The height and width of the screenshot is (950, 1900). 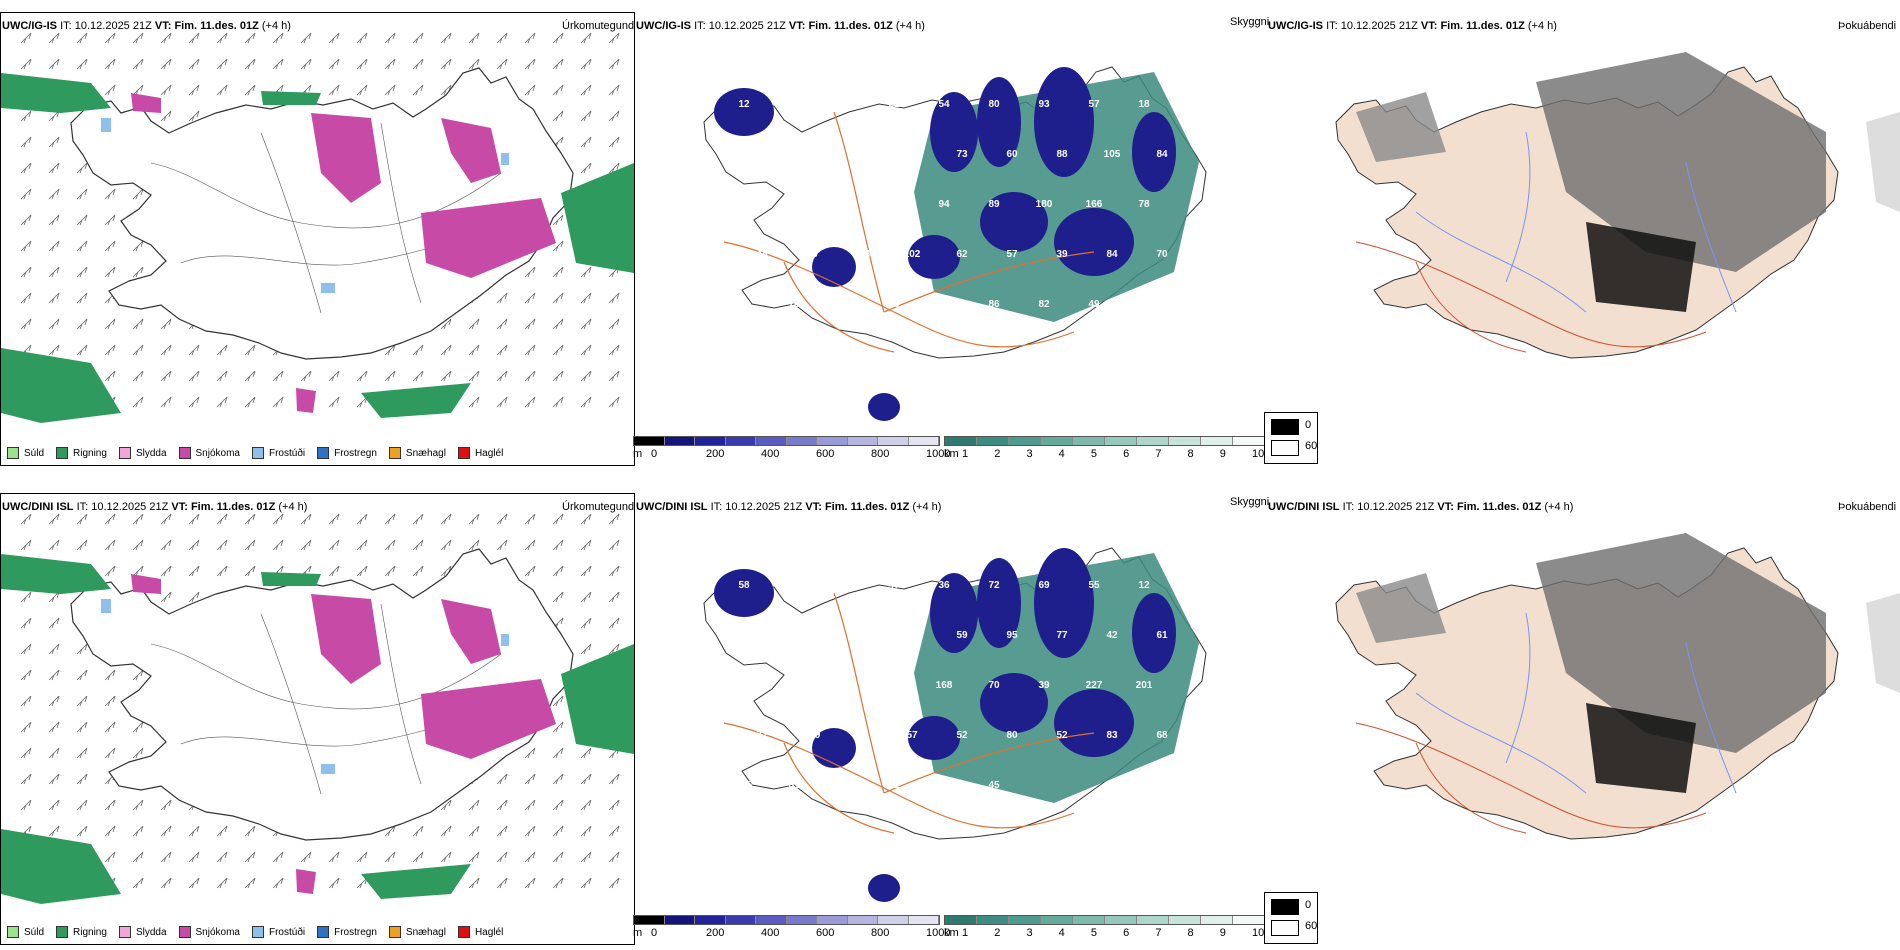 I want to click on legend-label: Snæhagl, so click(x=425, y=932).